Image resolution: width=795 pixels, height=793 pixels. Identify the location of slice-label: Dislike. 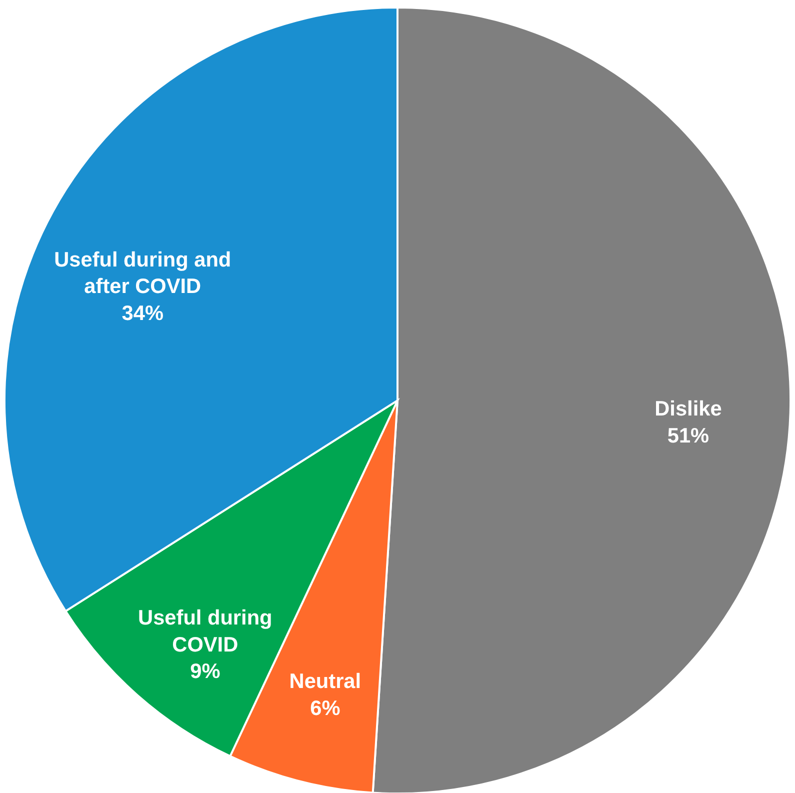
(688, 409).